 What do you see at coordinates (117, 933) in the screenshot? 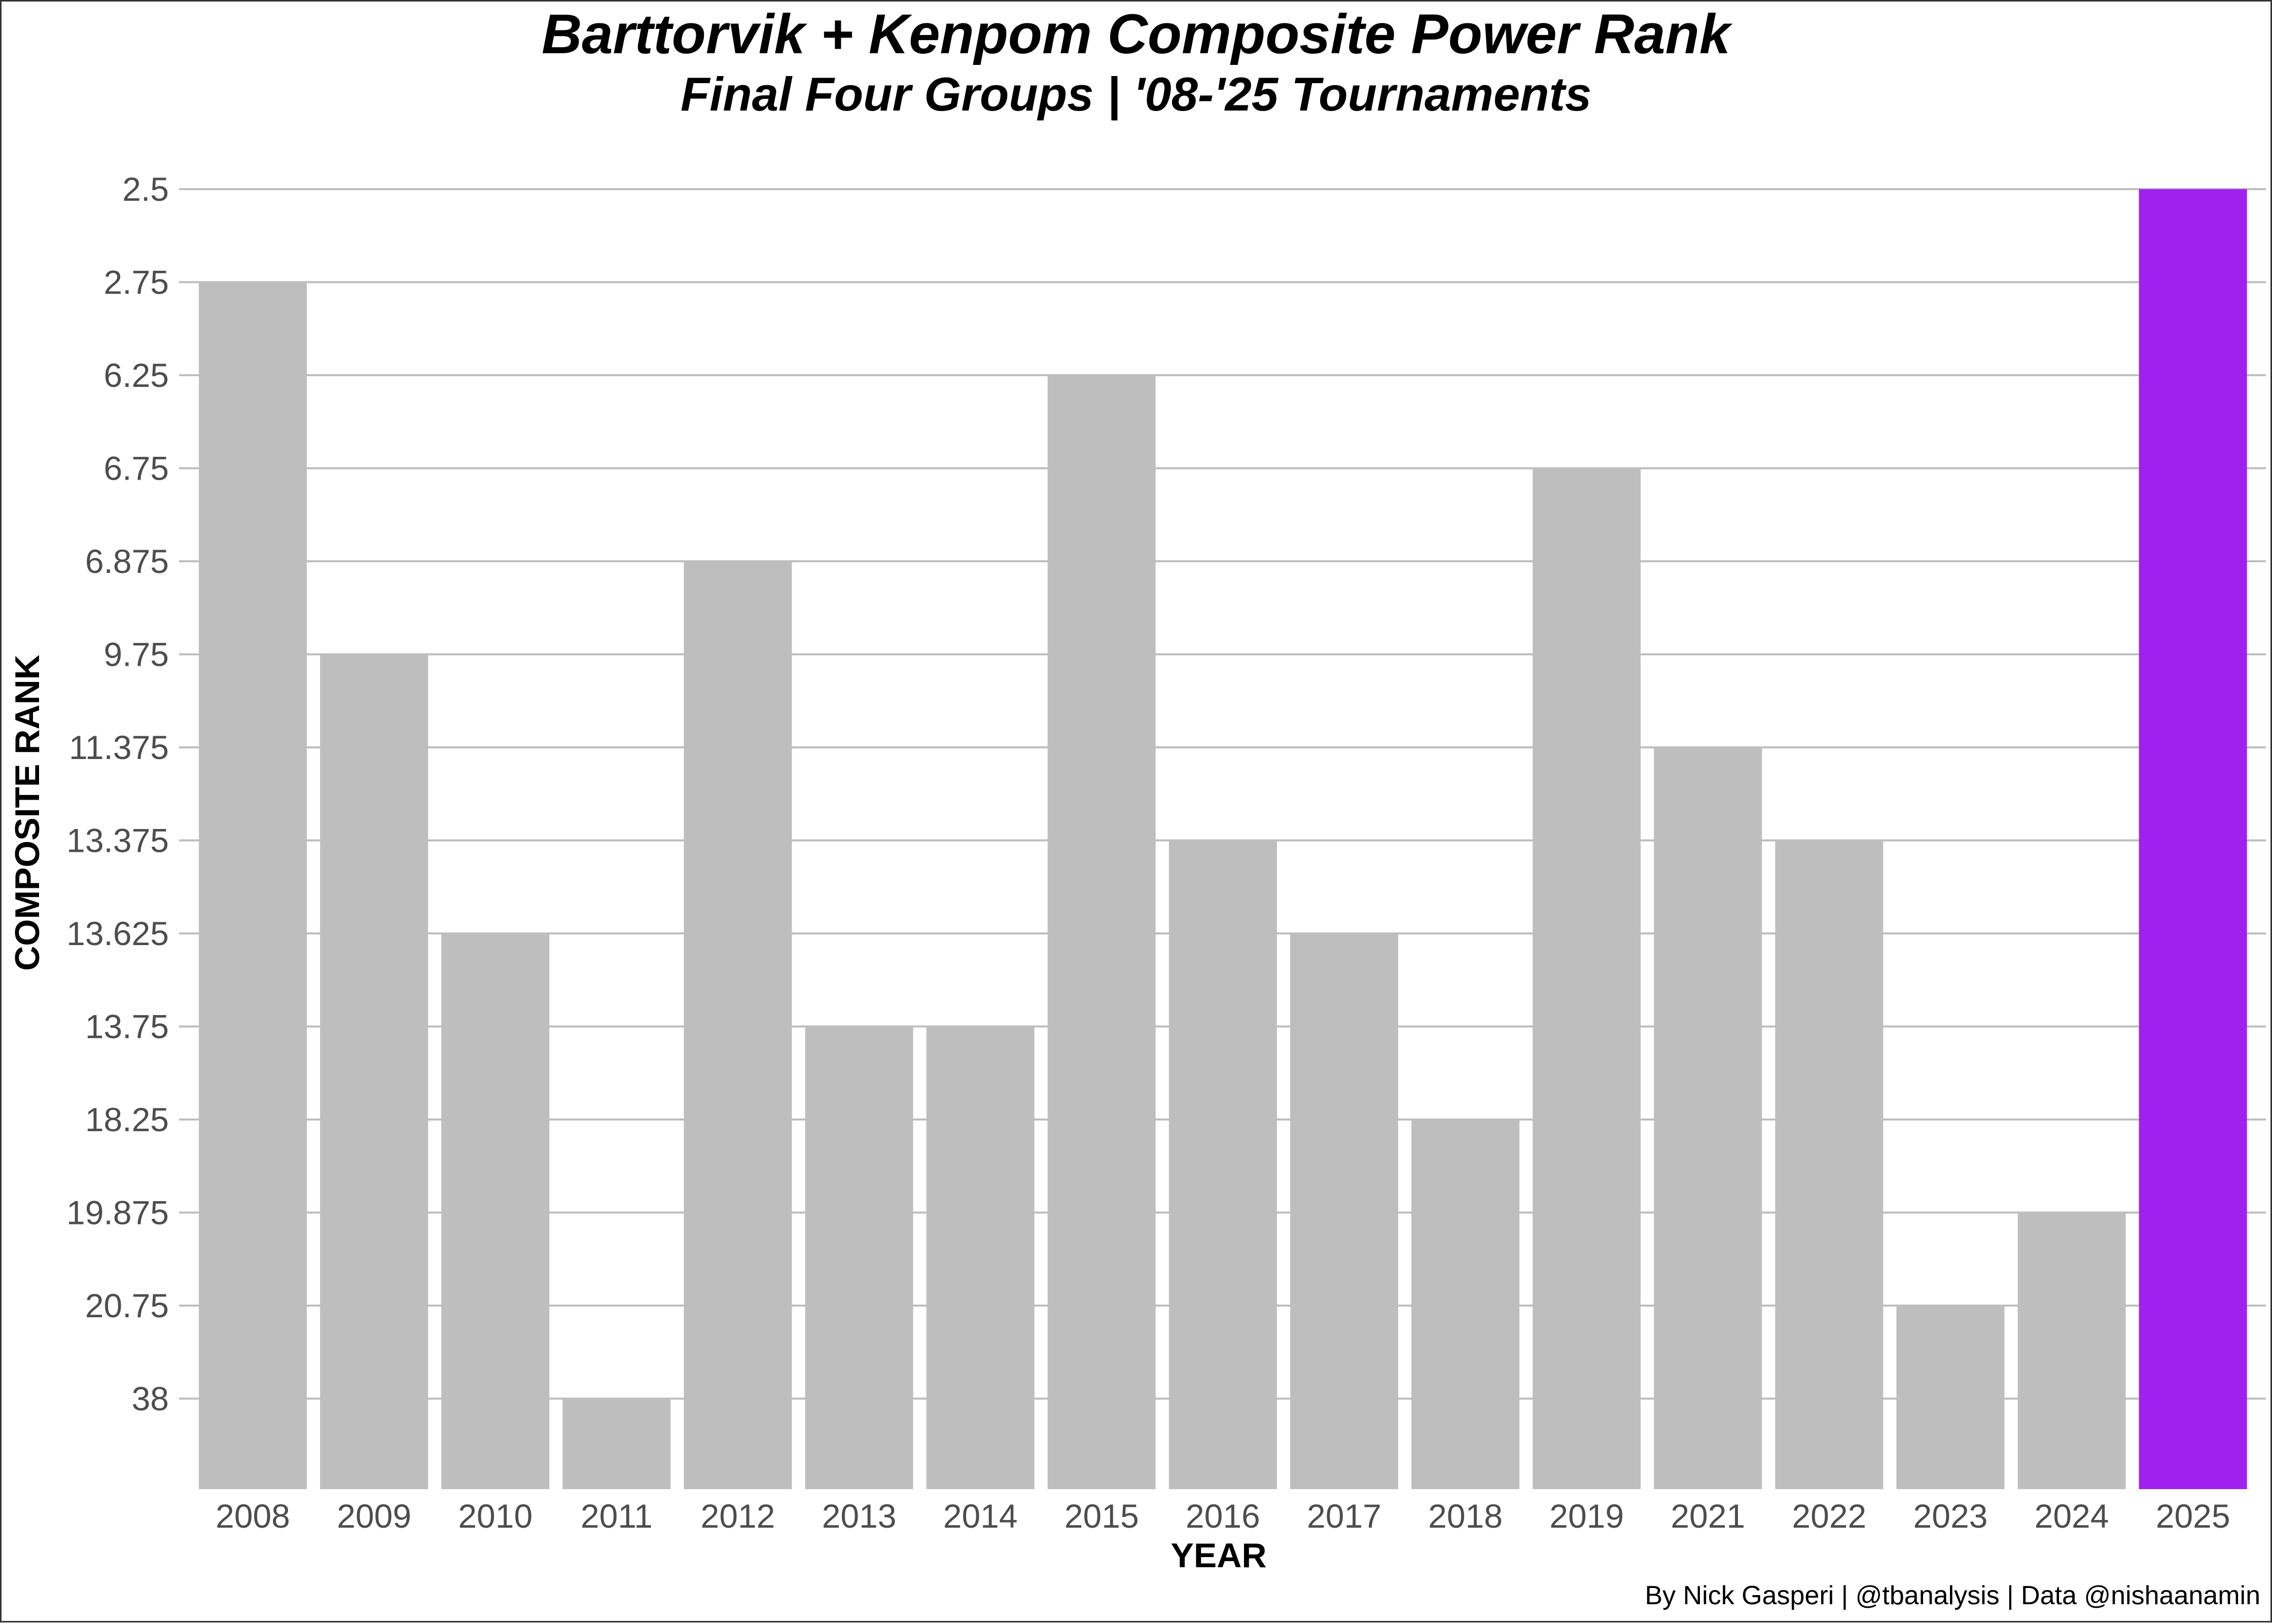
I see `y-tick-label: 13.625` at bounding box center [117, 933].